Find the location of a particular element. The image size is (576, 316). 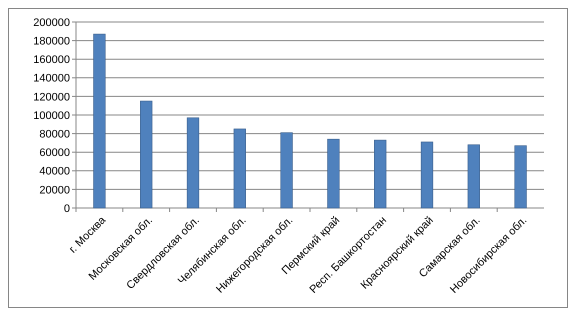

y-tick-label: 200000 is located at coordinates (51, 22).